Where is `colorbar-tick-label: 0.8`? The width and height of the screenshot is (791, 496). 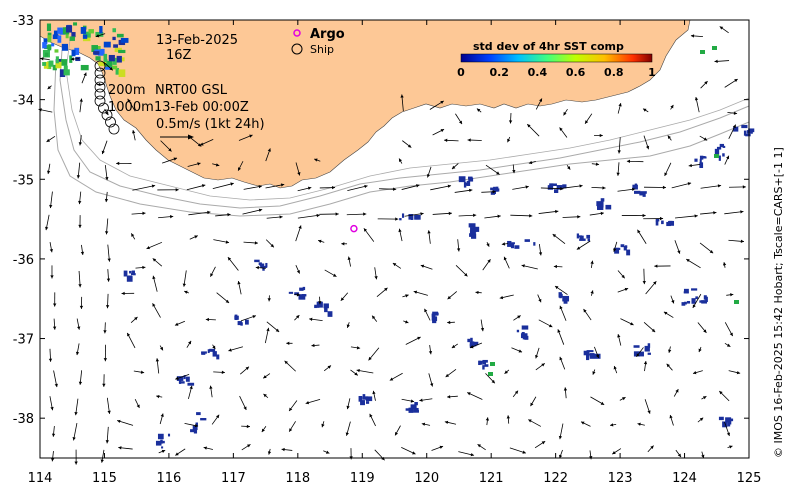 colorbar-tick-label: 0.8 is located at coordinates (614, 72).